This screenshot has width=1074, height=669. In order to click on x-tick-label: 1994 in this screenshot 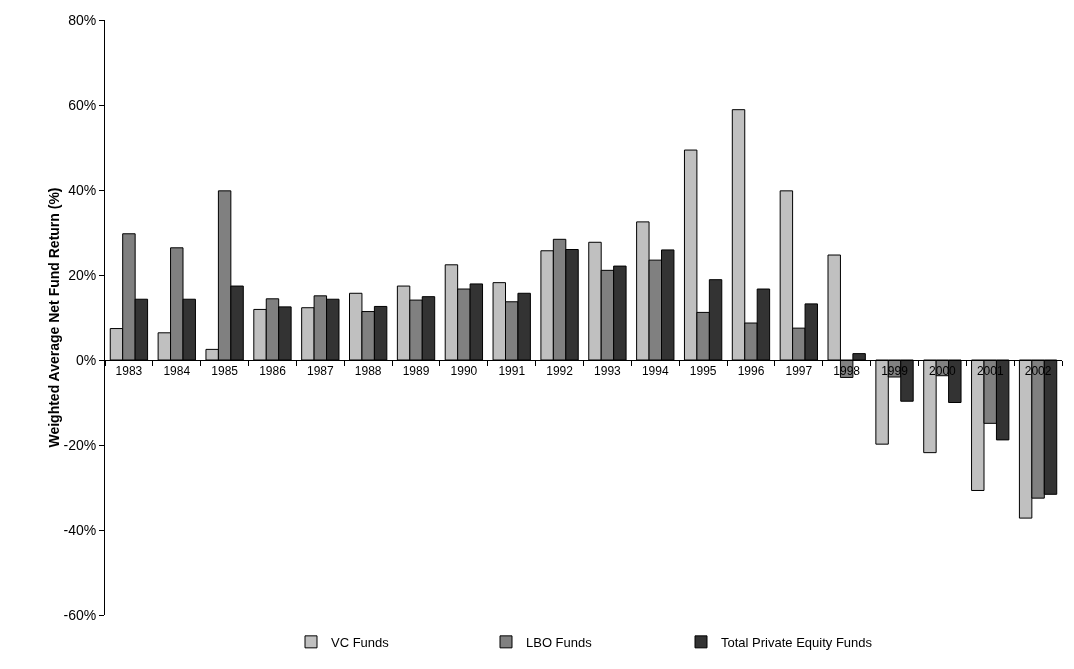, I will do `click(655, 371)`.